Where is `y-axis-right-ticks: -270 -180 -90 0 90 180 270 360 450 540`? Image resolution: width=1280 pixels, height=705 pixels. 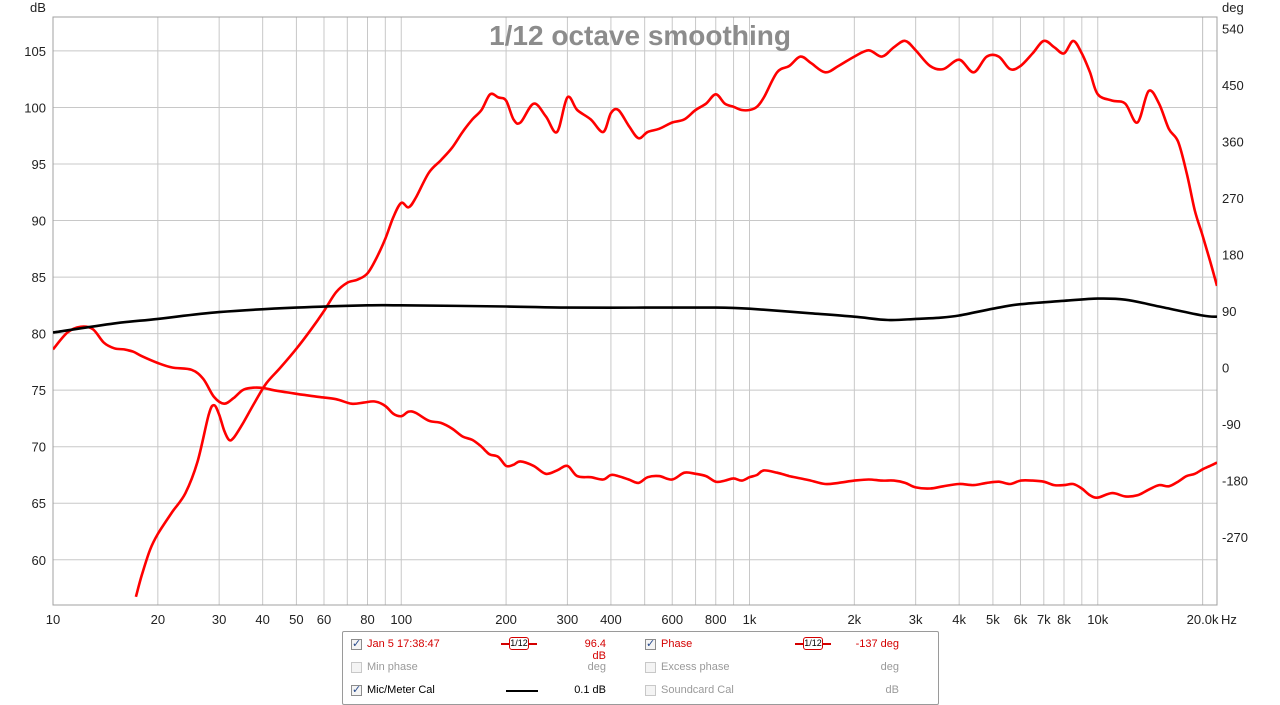 y-axis-right-ticks: -270 -180 -90 0 90 180 270 360 450 540 is located at coordinates (1235, 283).